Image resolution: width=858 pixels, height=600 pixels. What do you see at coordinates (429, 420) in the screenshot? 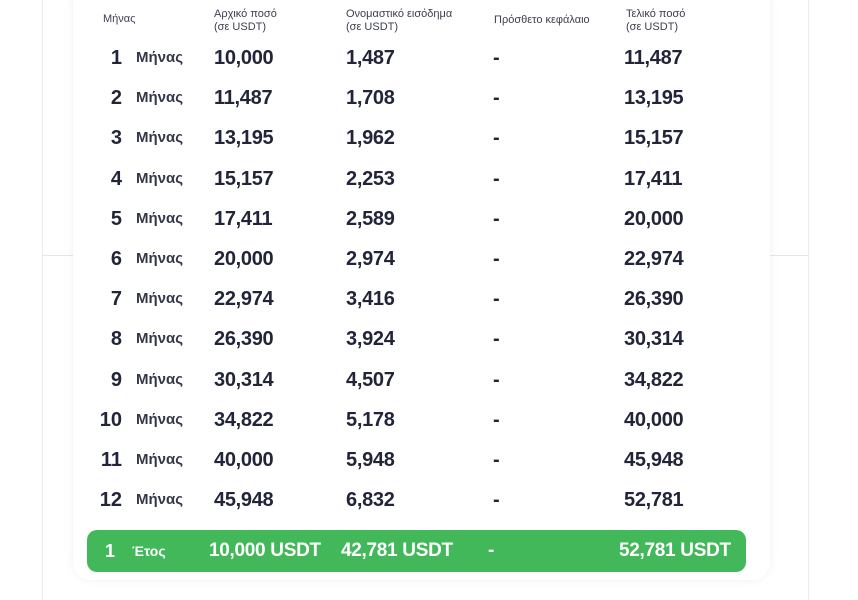
I see `table-row: 10 Μήνας 34,822 5,178 - 40,000` at bounding box center [429, 420].